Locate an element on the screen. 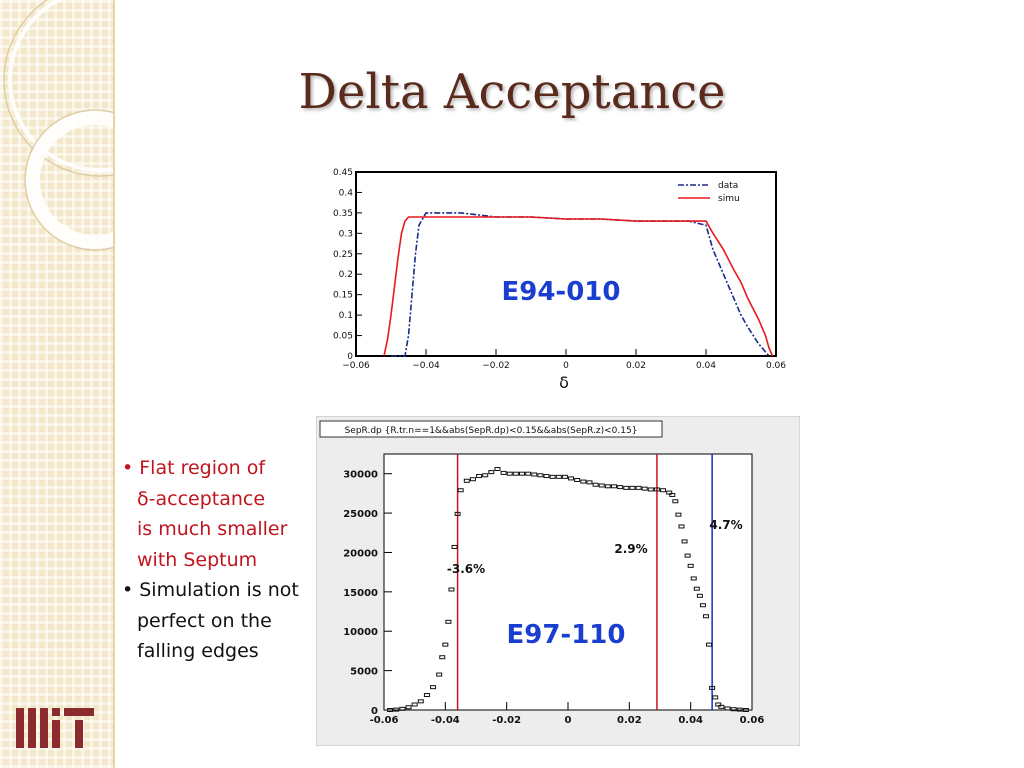 The height and width of the screenshot is (768, 1024). chart2-frame is located at coordinates (568, 582).